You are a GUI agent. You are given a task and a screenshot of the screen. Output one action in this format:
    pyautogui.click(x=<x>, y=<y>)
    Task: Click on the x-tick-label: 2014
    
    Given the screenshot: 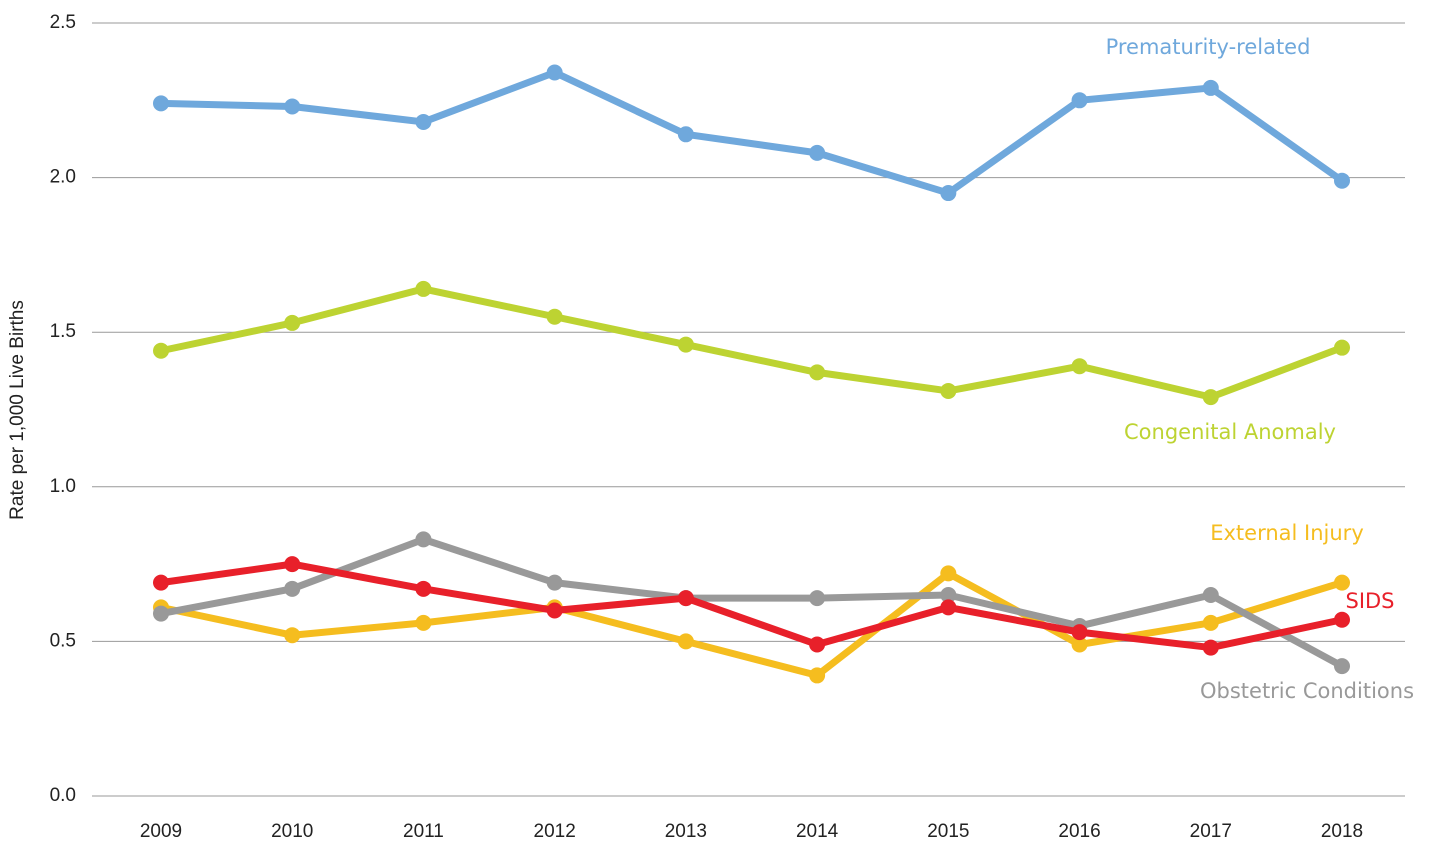 What is the action you would take?
    pyautogui.click(x=817, y=831)
    